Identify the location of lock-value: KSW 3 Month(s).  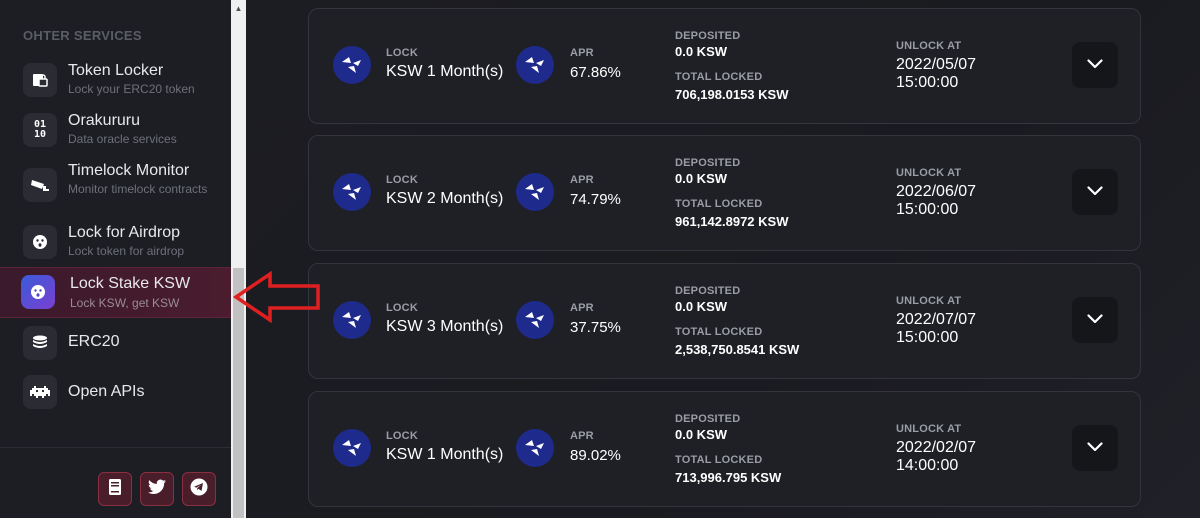
(445, 326).